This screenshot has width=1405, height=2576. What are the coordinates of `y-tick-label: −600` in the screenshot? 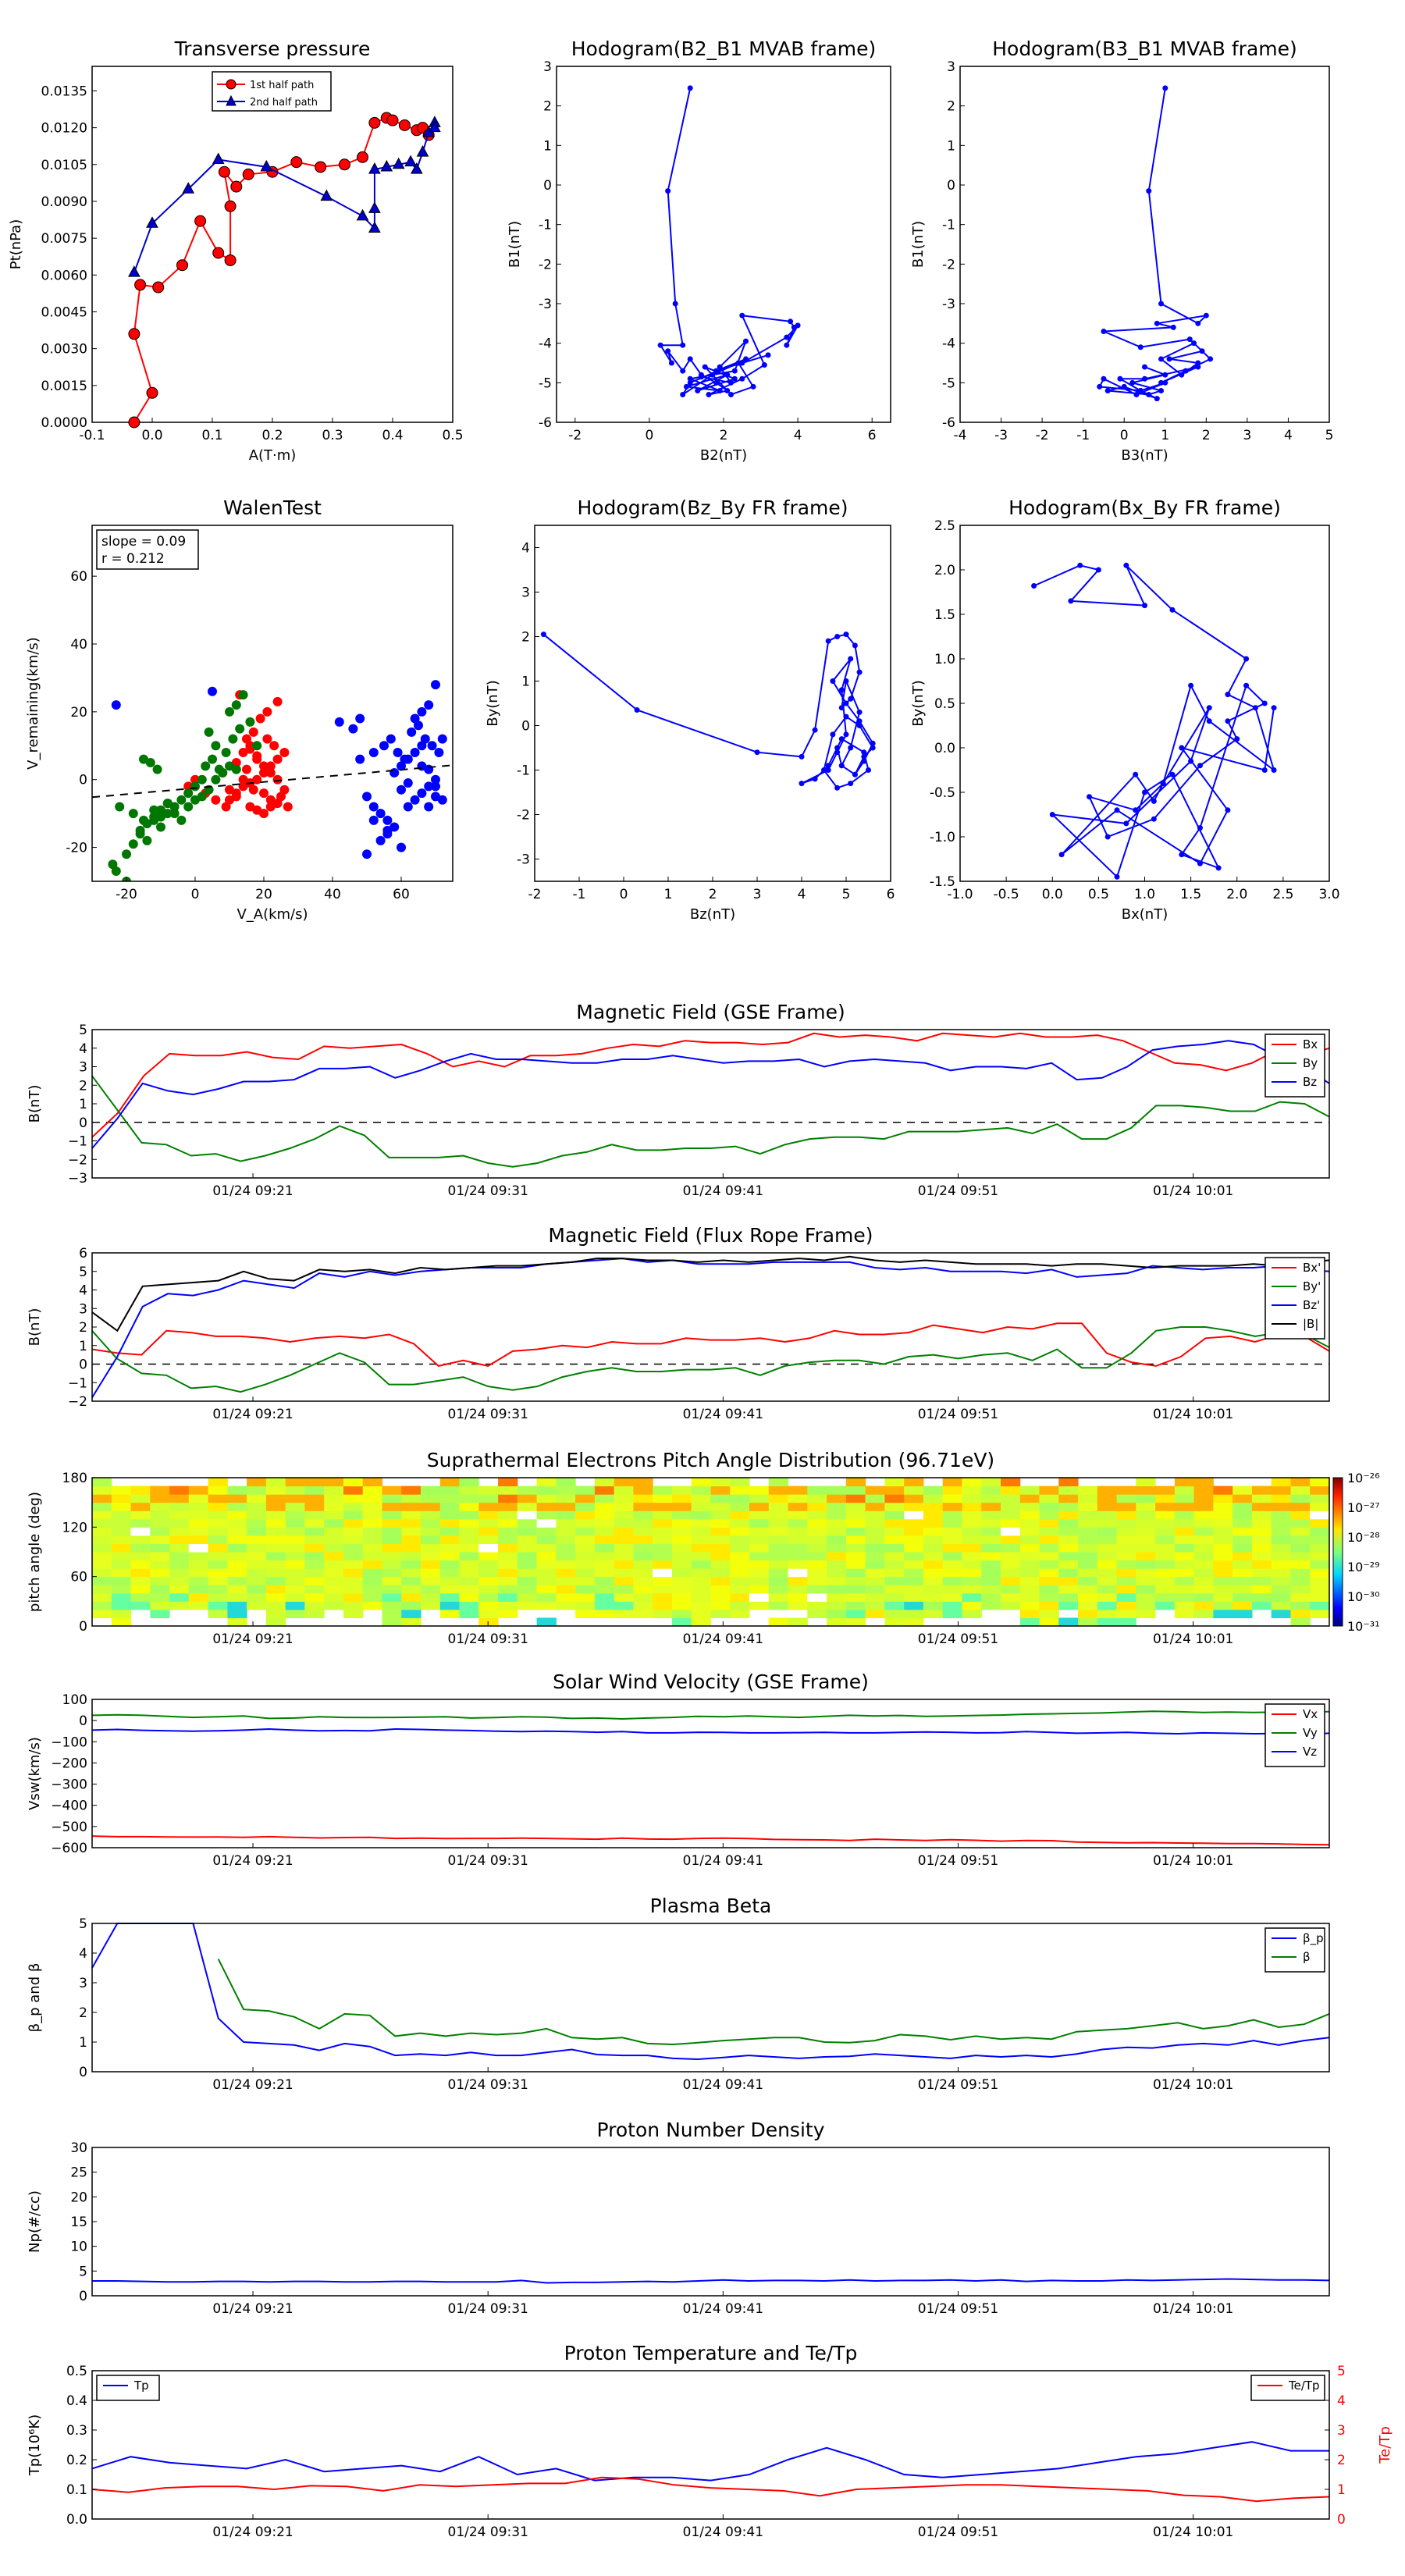 It's located at (69, 1848).